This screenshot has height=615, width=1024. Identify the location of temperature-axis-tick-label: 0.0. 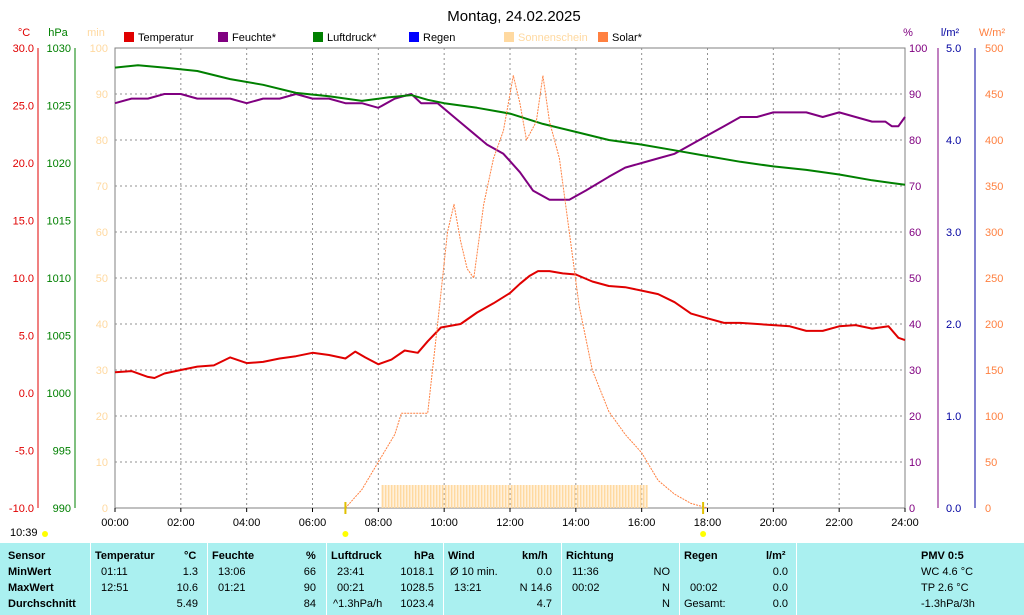
(26, 394).